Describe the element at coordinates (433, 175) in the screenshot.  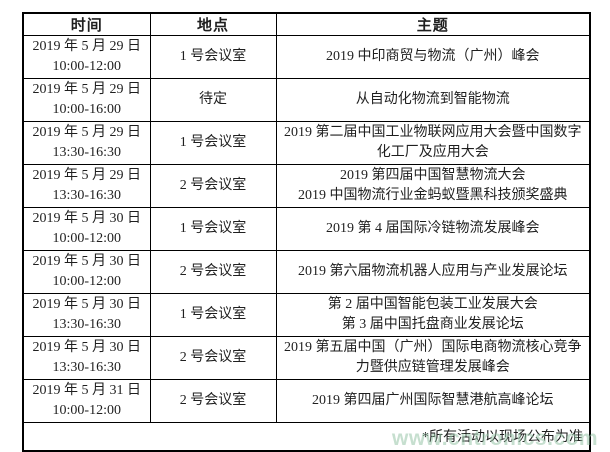
I see `topic-line: 2019 第四届中国智慧物流大会` at that location.